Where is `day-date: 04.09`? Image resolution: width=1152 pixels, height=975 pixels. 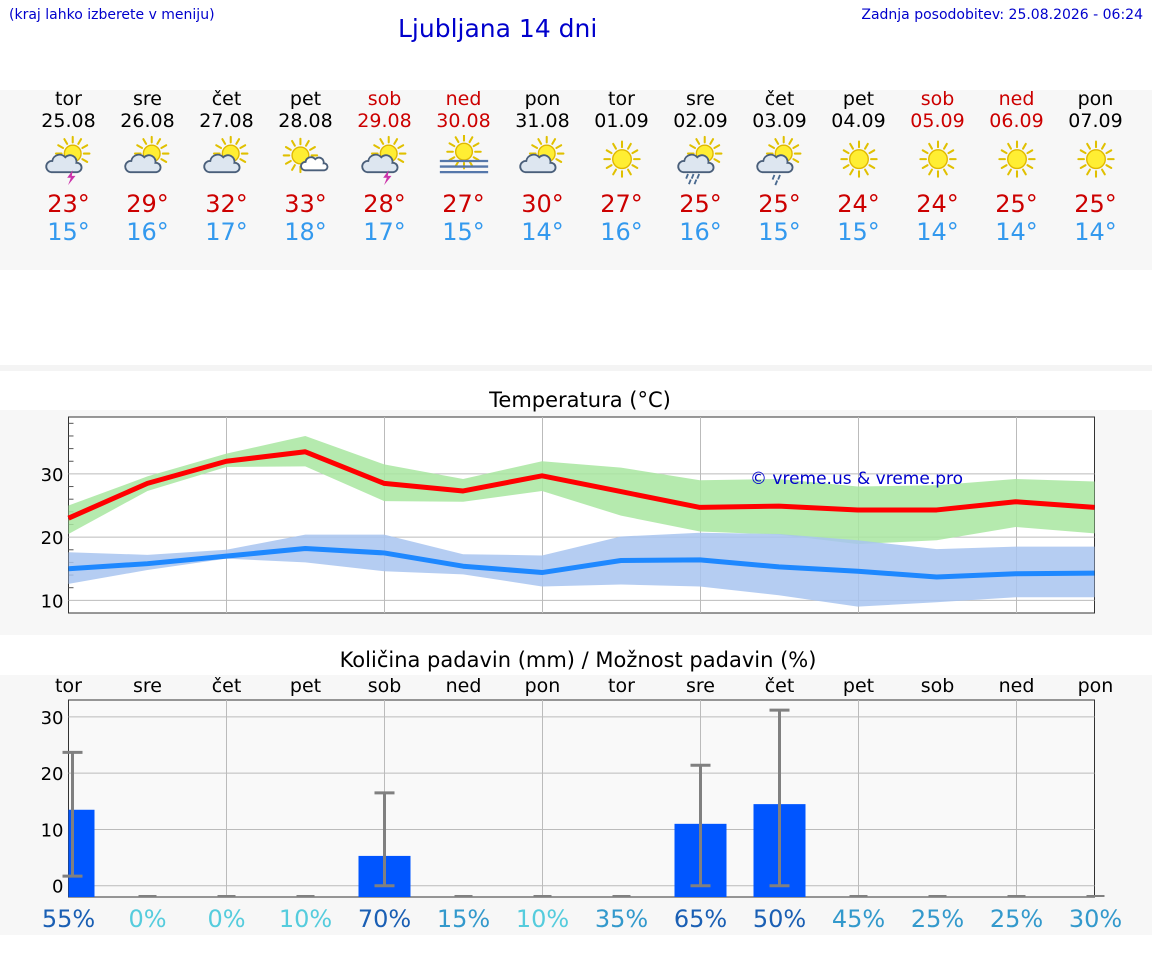
day-date: 04.09 is located at coordinates (858, 121).